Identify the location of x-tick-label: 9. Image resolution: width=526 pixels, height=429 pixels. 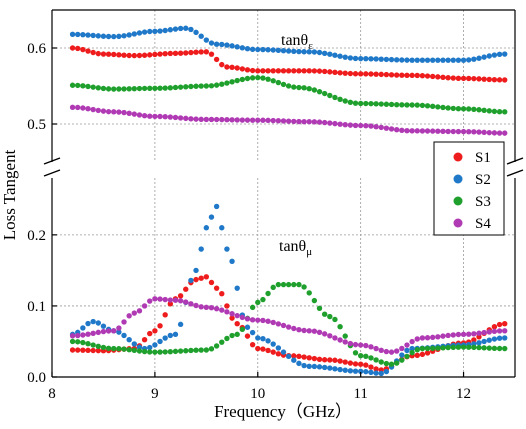
(155, 394).